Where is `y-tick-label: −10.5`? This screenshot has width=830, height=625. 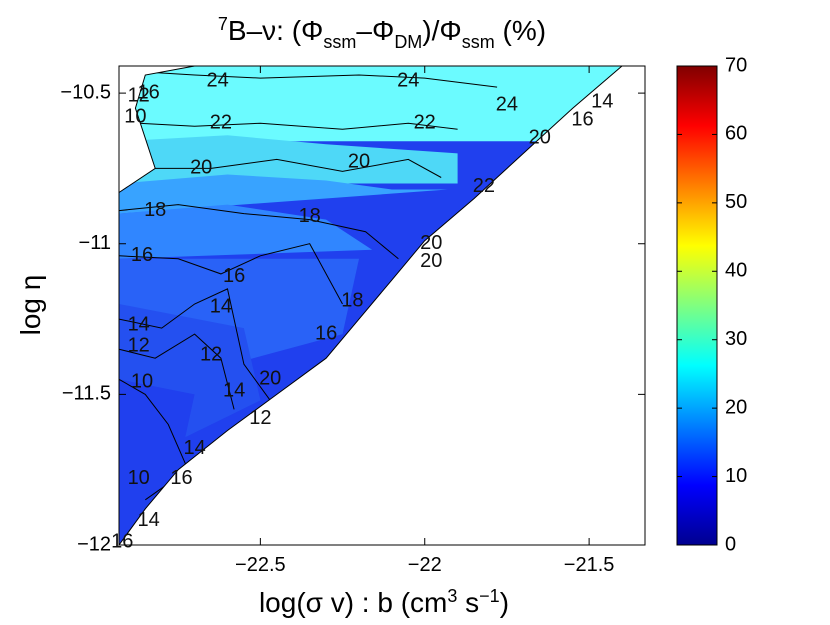 y-tick-label: −10.5 is located at coordinates (85, 92).